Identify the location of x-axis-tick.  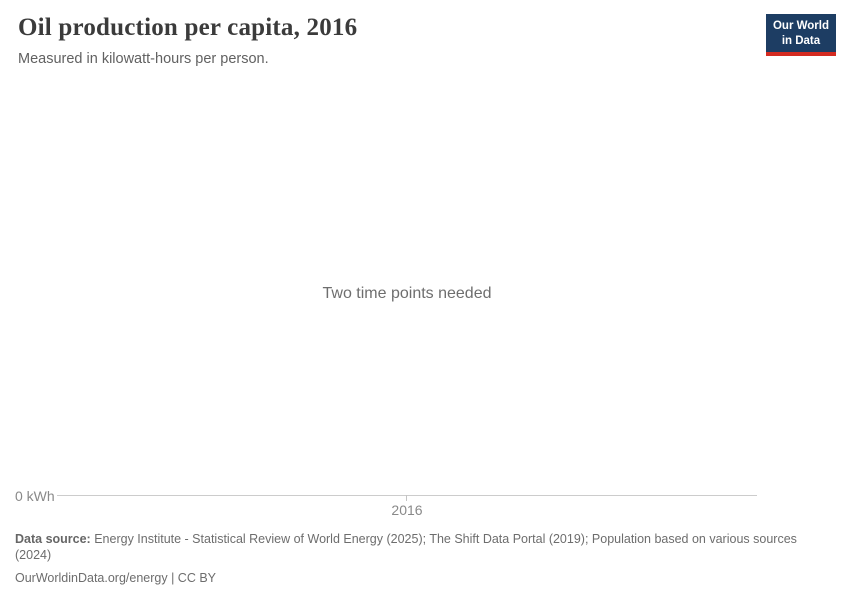
(406, 498).